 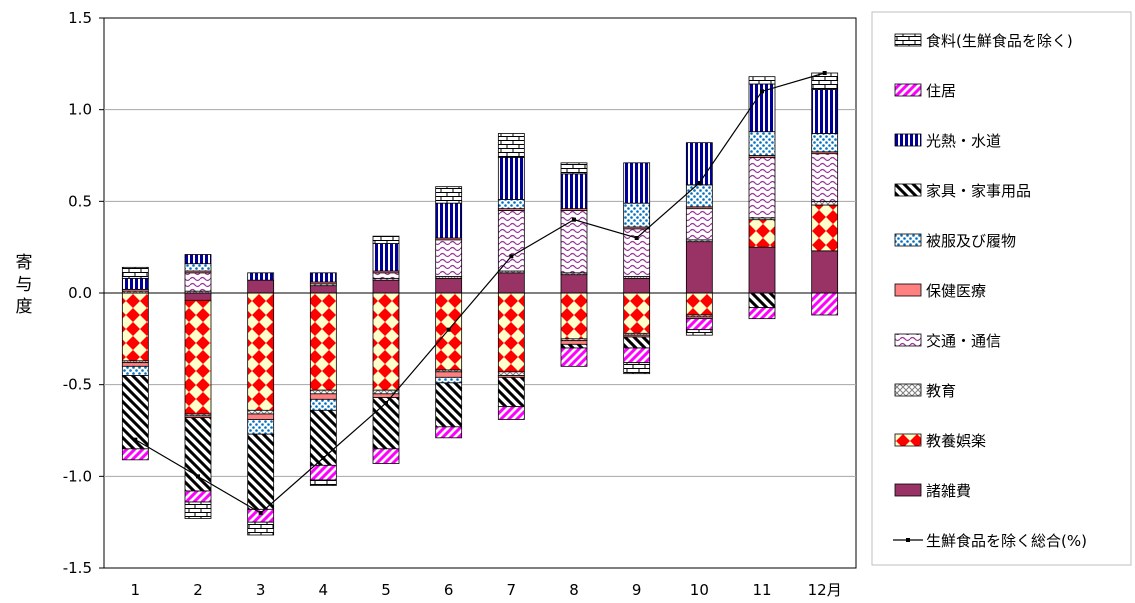 I want to click on legend-label: 教養娯楽, so click(x=956, y=441).